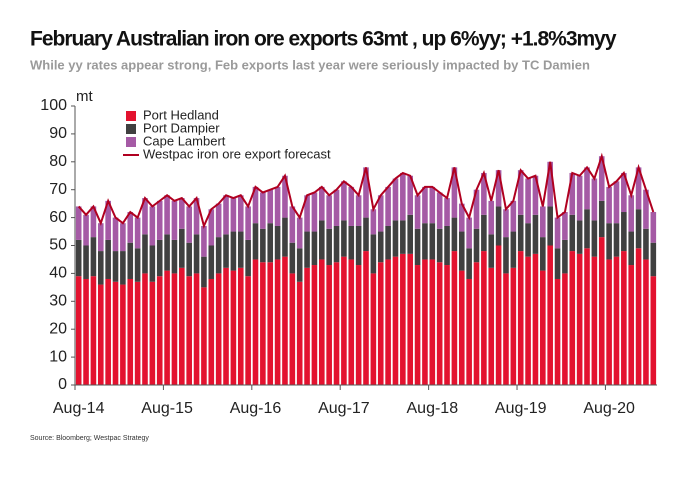 The width and height of the screenshot is (700, 484). What do you see at coordinates (58, 301) in the screenshot?
I see `y-tick-label: 30` at bounding box center [58, 301].